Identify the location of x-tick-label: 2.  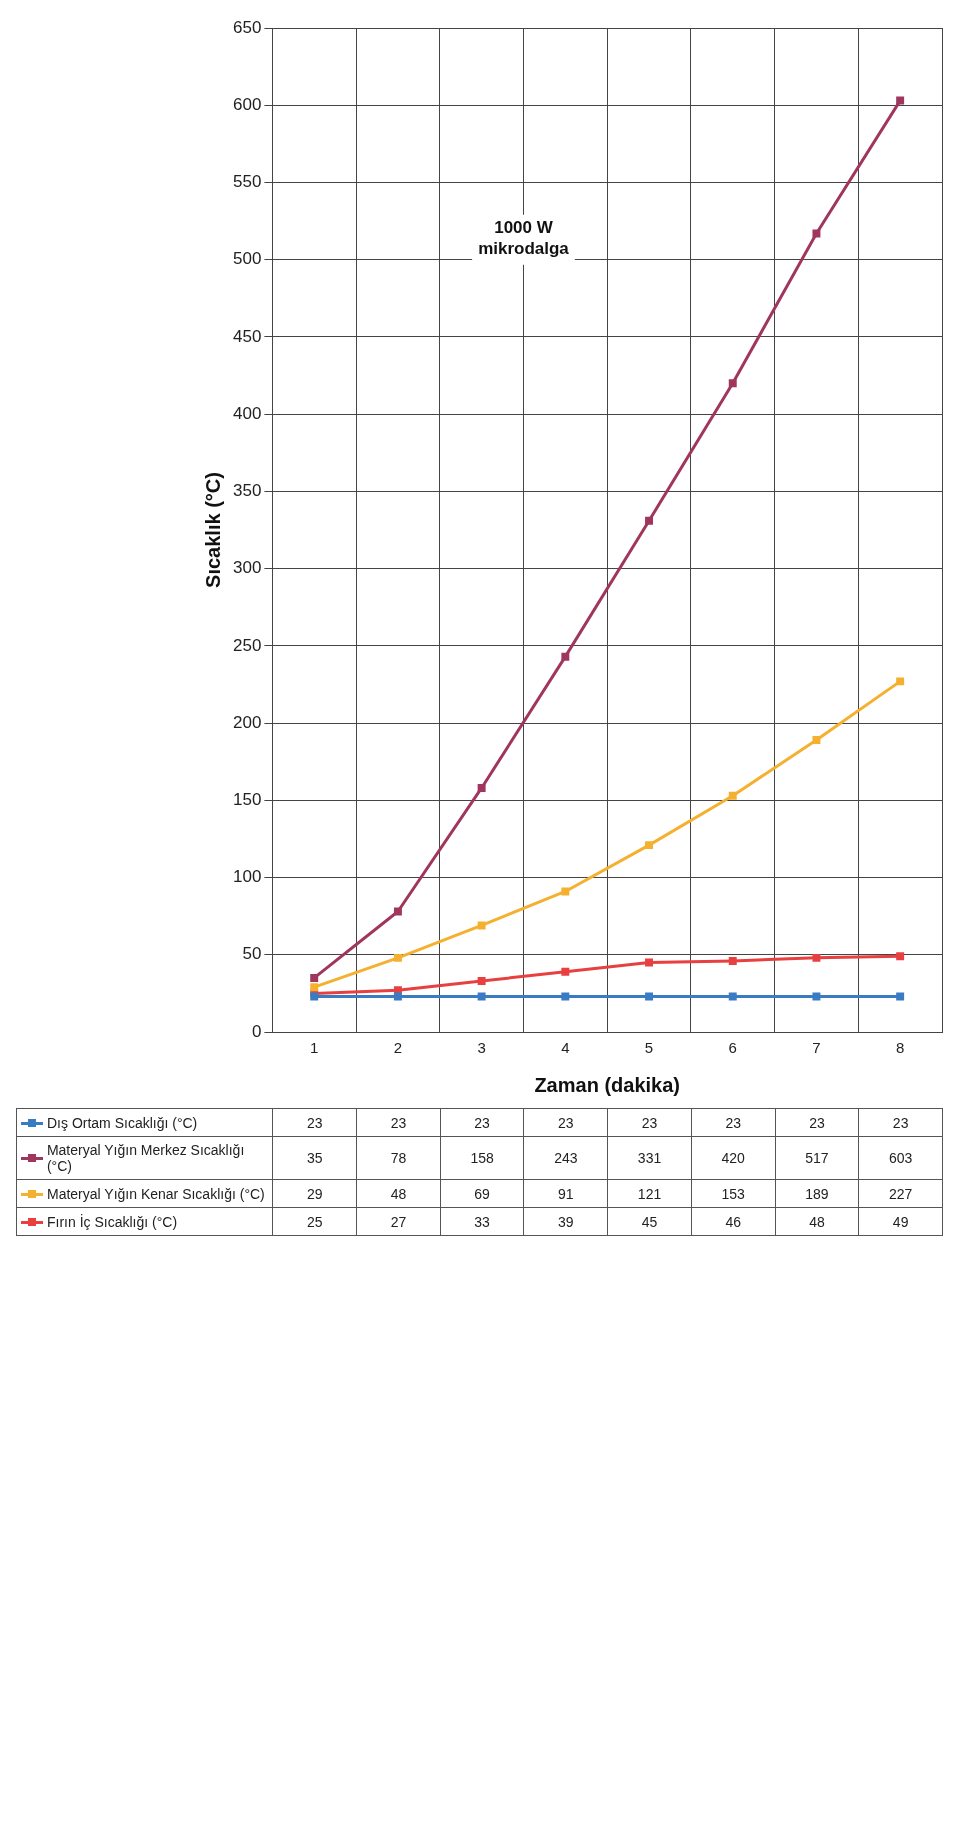
(398, 1048).